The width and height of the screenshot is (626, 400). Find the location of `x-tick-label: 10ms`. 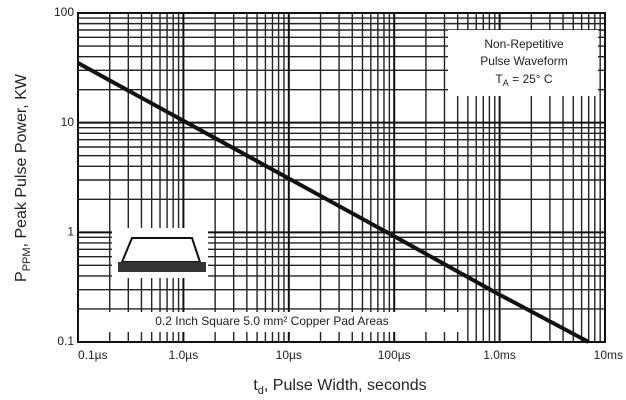

x-tick-label: 10ms is located at coordinates (608, 355).